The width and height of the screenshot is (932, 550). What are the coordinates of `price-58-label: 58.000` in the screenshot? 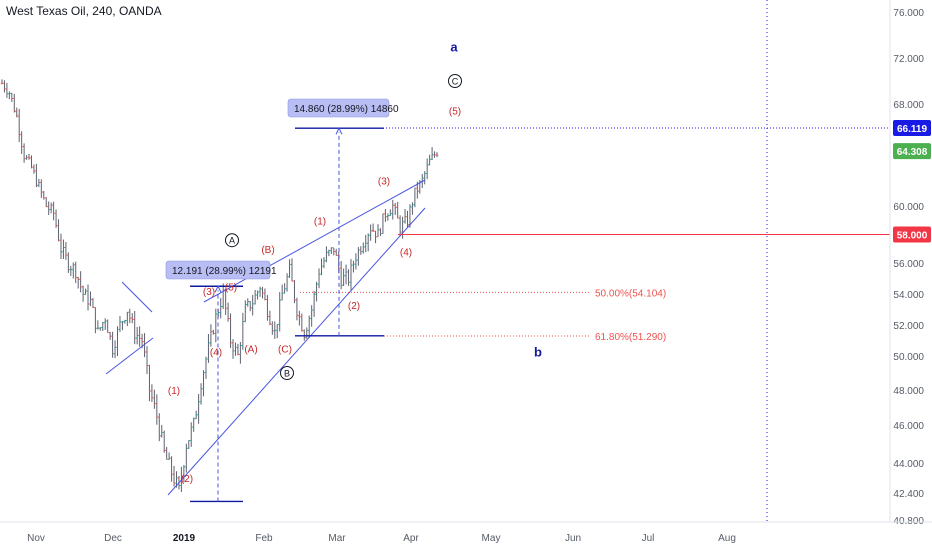 It's located at (912, 236).